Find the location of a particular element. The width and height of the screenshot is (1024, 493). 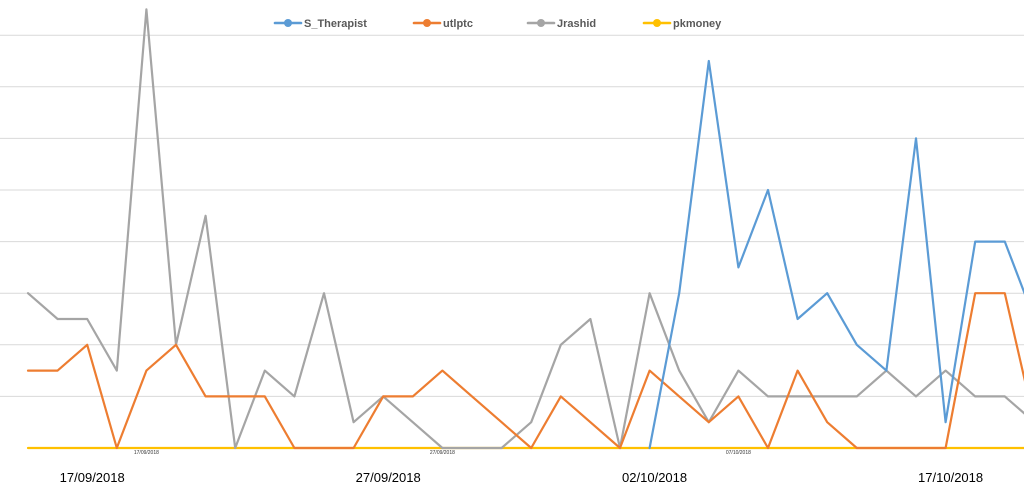

x-tick-label: 02/10/2018 is located at coordinates (654, 477).